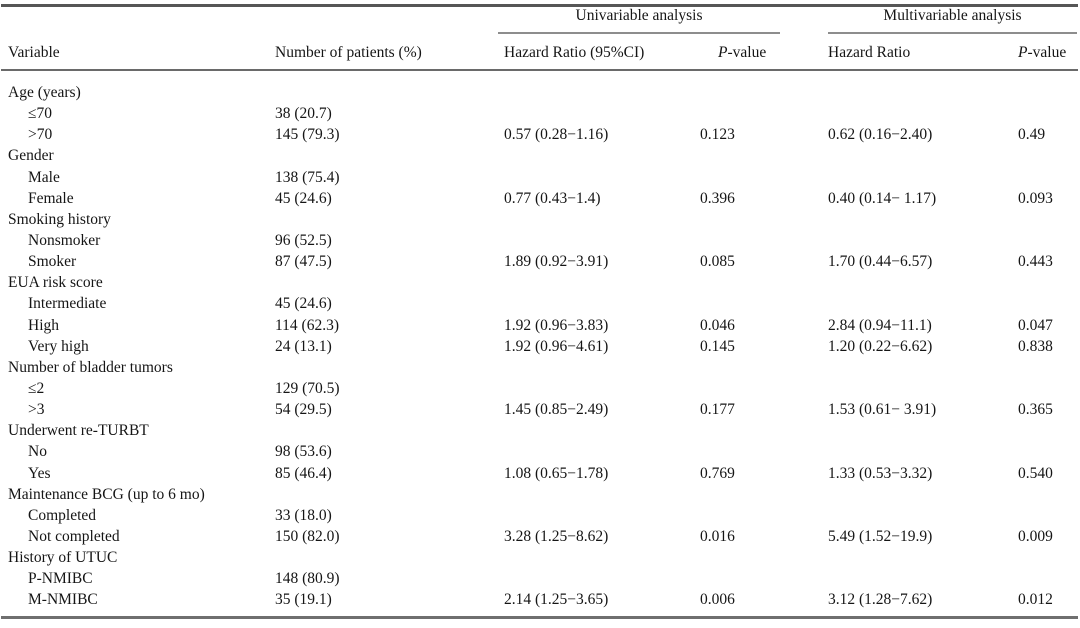 The width and height of the screenshot is (1080, 628). What do you see at coordinates (31, 156) in the screenshot?
I see `row-label: Gender` at bounding box center [31, 156].